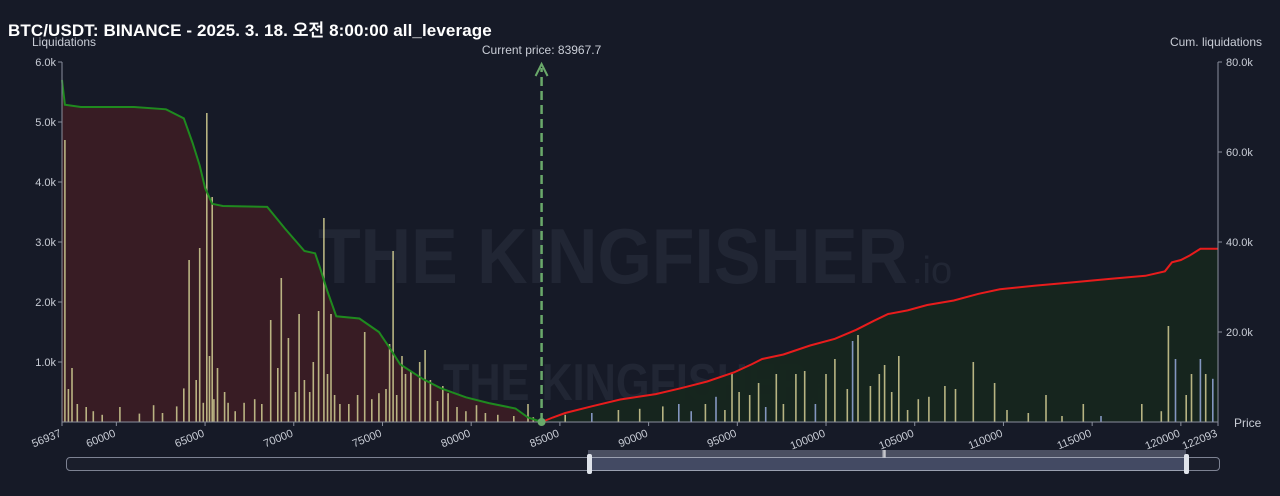  What do you see at coordinates (589, 464) in the screenshot?
I see `zoom-left-handle` at bounding box center [589, 464].